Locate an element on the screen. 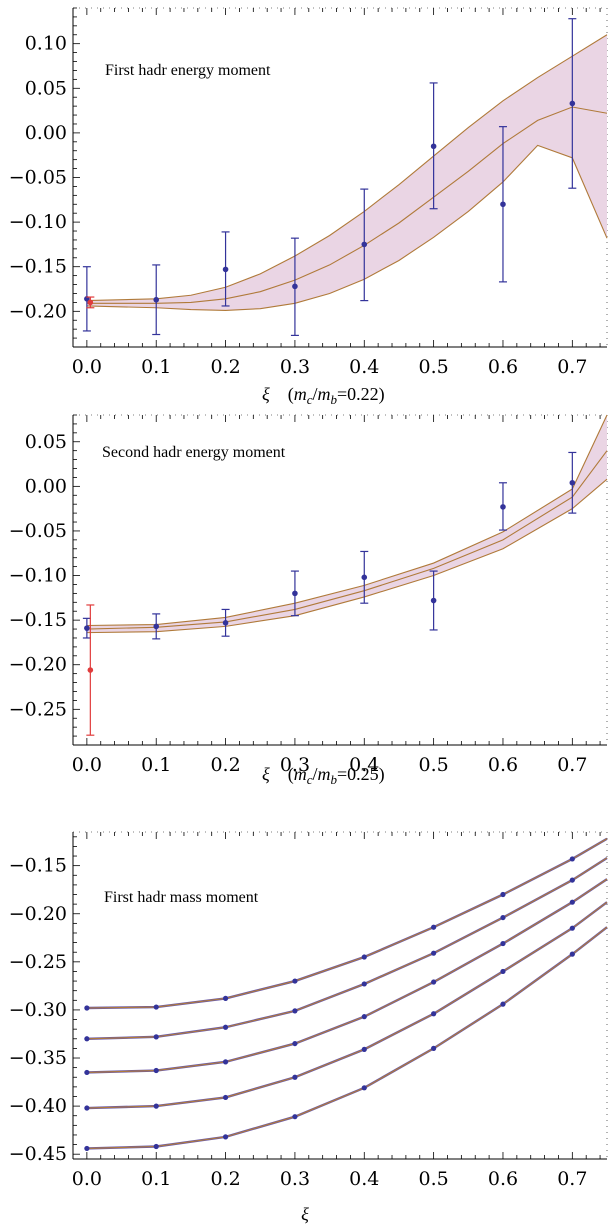  curve-0-shadow is located at coordinates (347, 923).